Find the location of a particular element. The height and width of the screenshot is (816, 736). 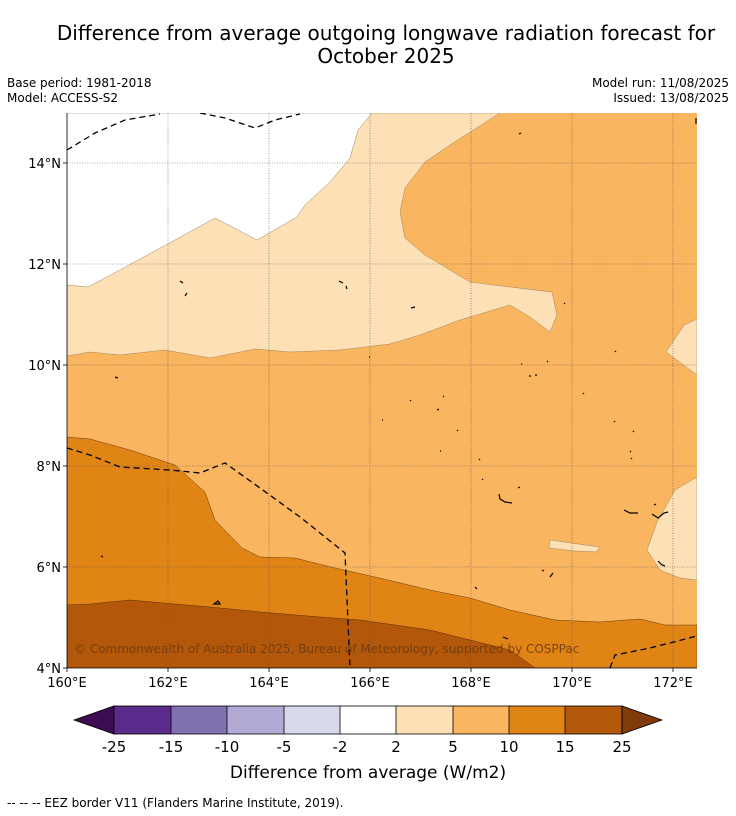

lon-label: 162°E is located at coordinates (168, 683).